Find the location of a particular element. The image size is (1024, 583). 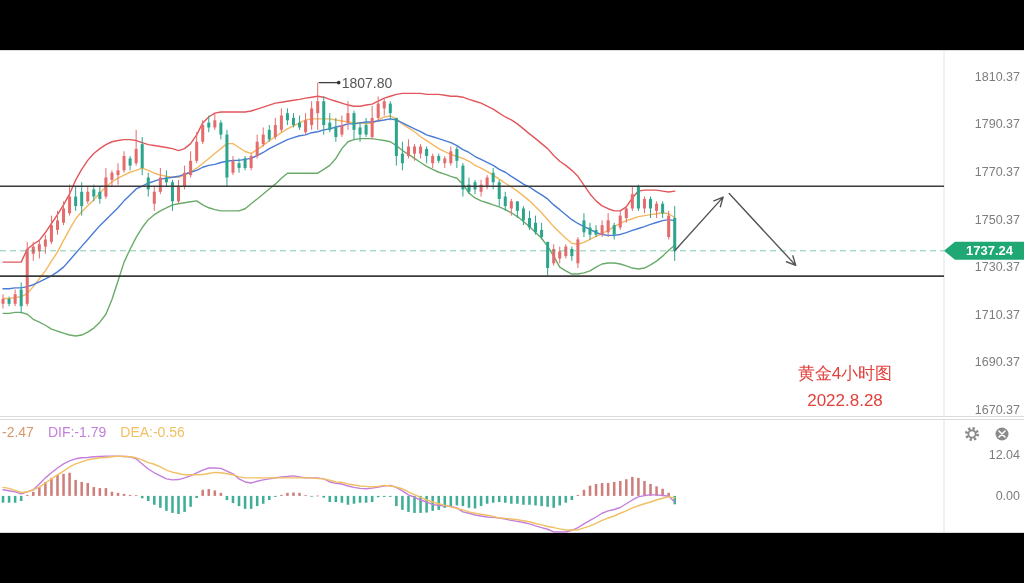

note: -2.47 is located at coordinates (18, 432).